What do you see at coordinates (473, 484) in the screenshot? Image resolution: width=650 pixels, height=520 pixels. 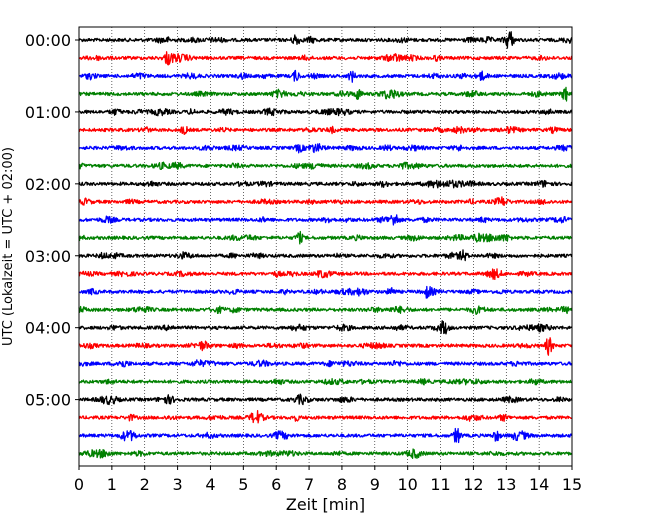 I see `x-tick-label-12: 12` at bounding box center [473, 484].